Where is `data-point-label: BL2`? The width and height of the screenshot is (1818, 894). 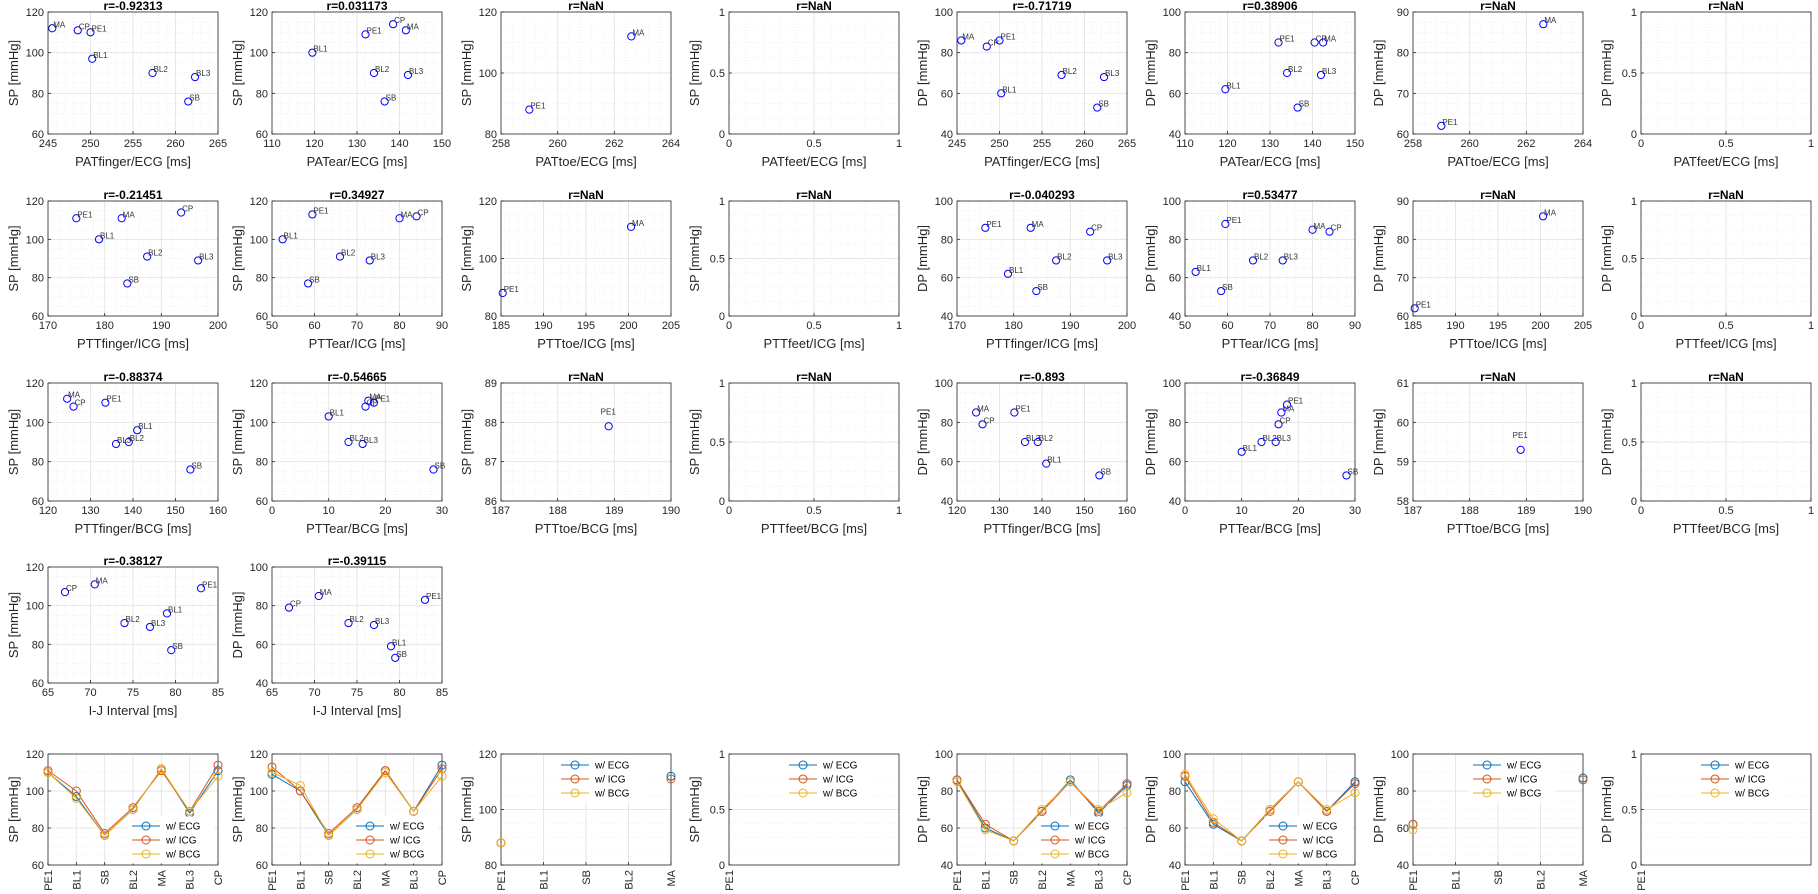 data-point-label: BL2 is located at coordinates (382, 69).